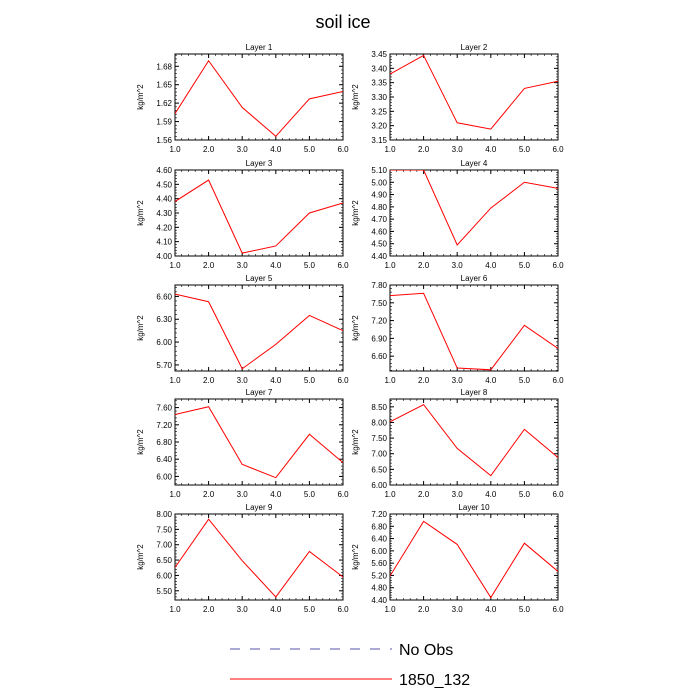 The image size is (700, 700). What do you see at coordinates (350, 665) in the screenshot?
I see `legend: No Obs 1850_132` at bounding box center [350, 665].